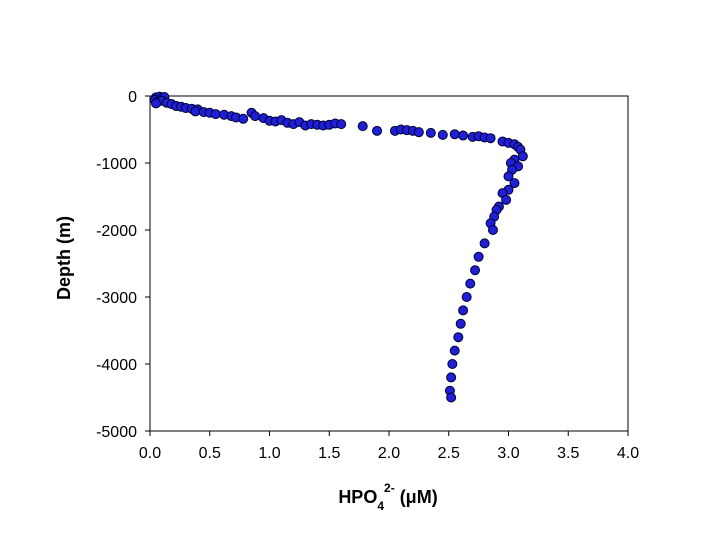 The image size is (719, 560). What do you see at coordinates (416, 497) in the screenshot?
I see `x-axis-title-unit: (μM)` at bounding box center [416, 497].